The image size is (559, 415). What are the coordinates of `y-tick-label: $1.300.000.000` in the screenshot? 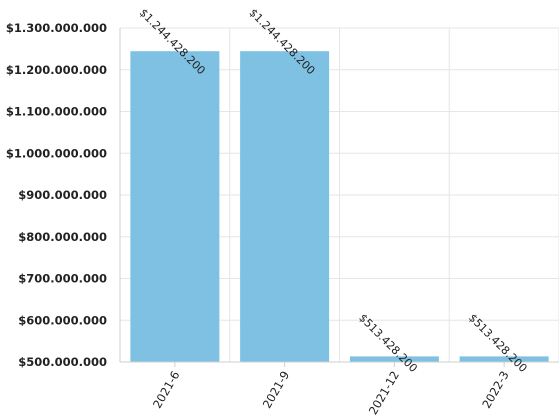 It's located at (56, 28).